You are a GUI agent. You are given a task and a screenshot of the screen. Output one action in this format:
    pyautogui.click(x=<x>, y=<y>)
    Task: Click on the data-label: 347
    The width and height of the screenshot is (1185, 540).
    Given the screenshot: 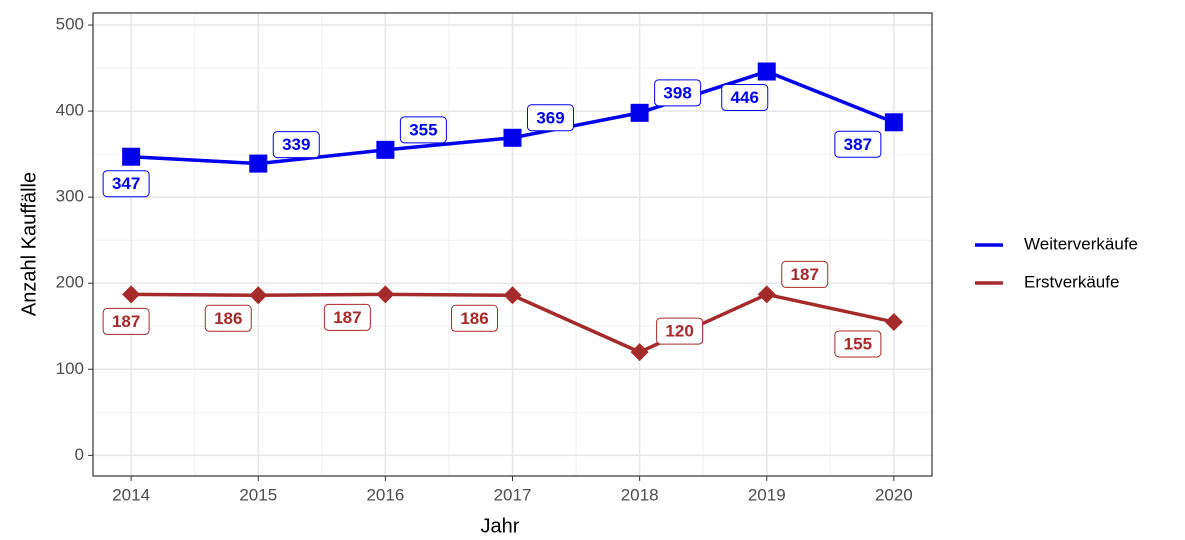 What is the action you would take?
    pyautogui.click(x=126, y=183)
    